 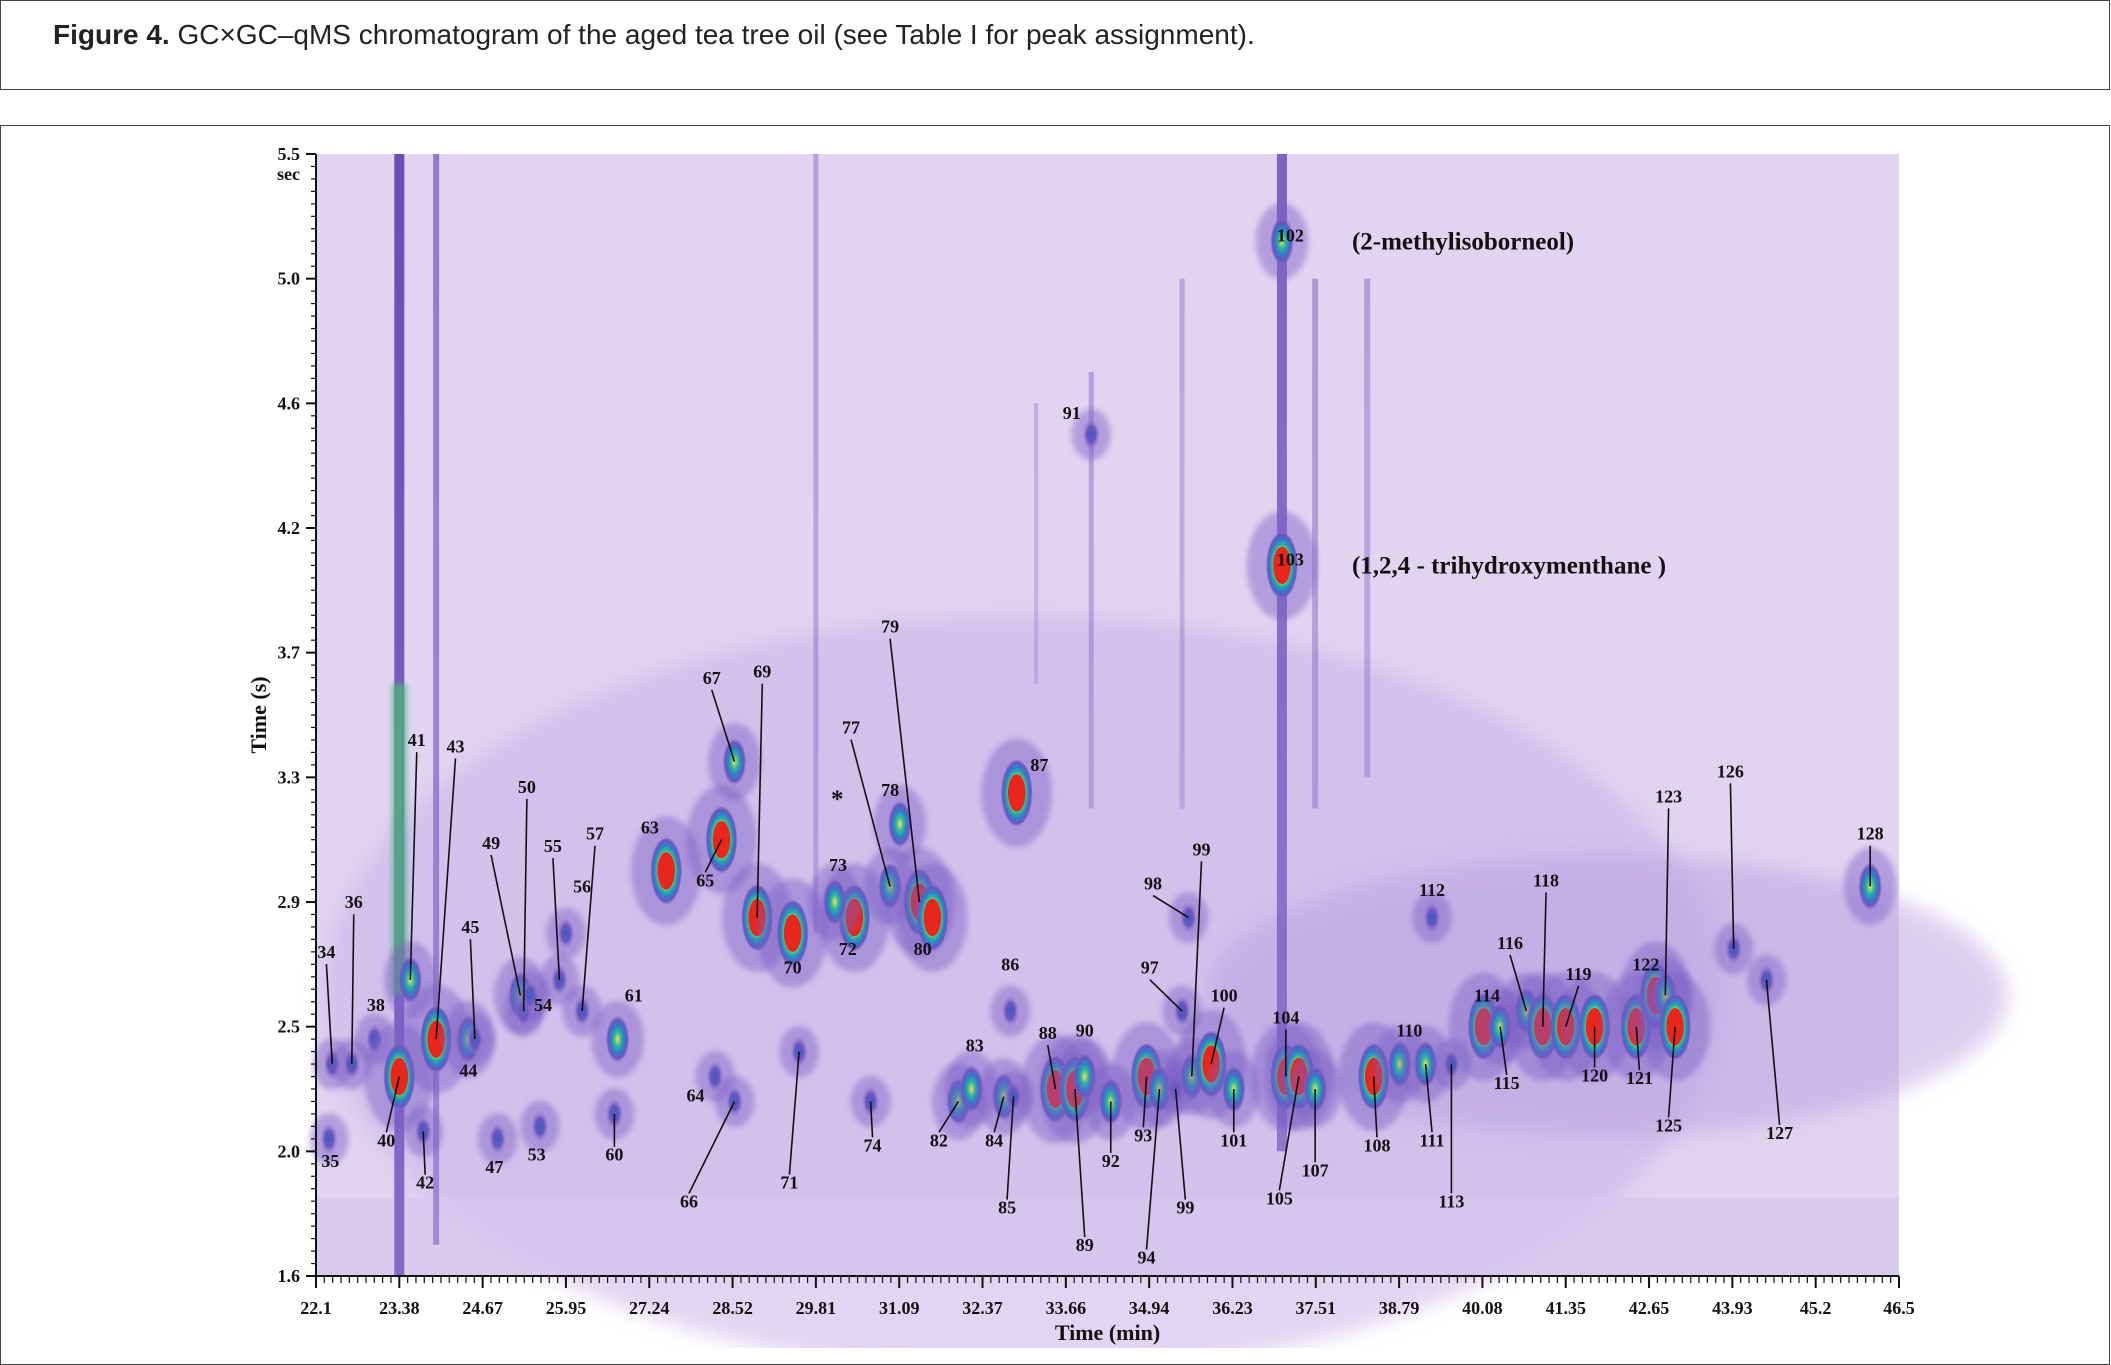 What do you see at coordinates (289, 902) in the screenshot?
I see `y-tick-label-3: 2.9` at bounding box center [289, 902].